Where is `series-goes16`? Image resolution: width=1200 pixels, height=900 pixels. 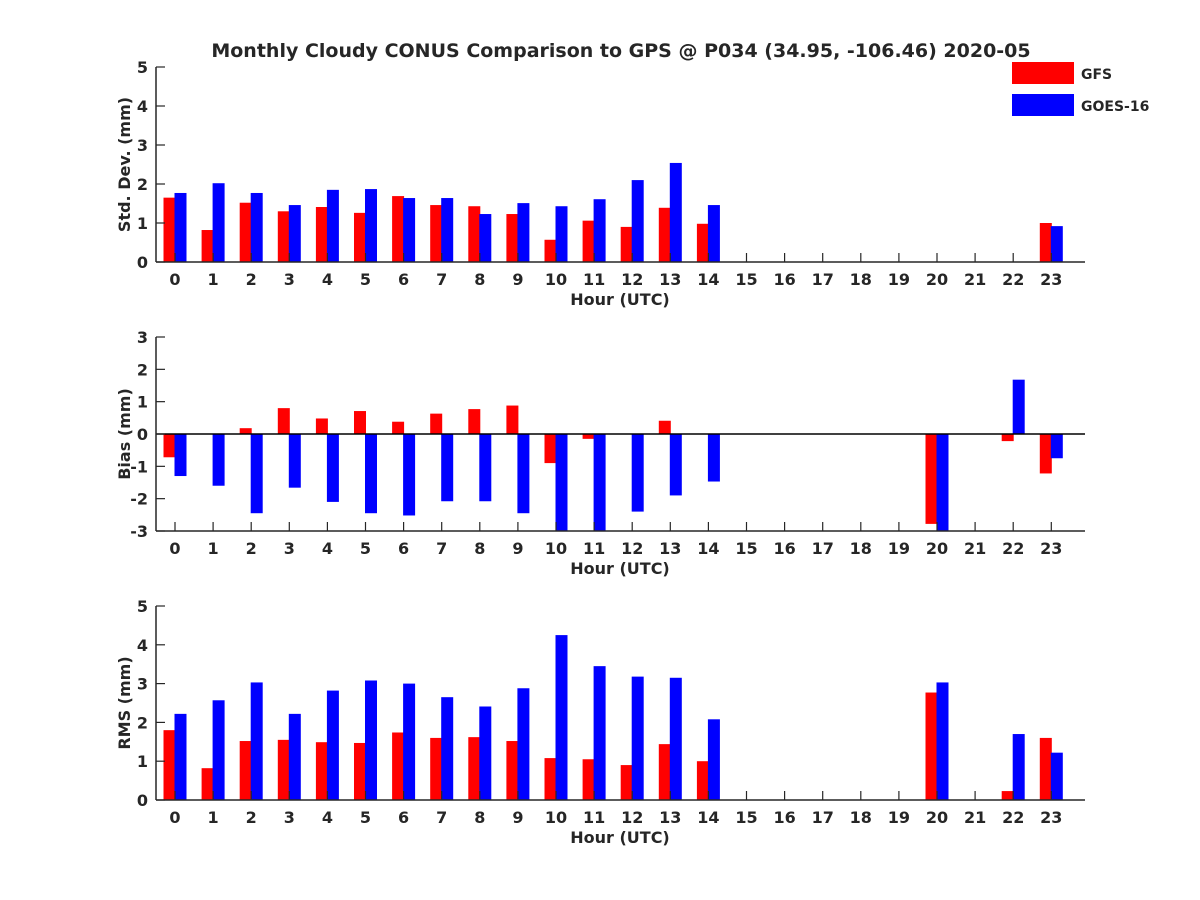 series-goes16 is located at coordinates (618, 212).